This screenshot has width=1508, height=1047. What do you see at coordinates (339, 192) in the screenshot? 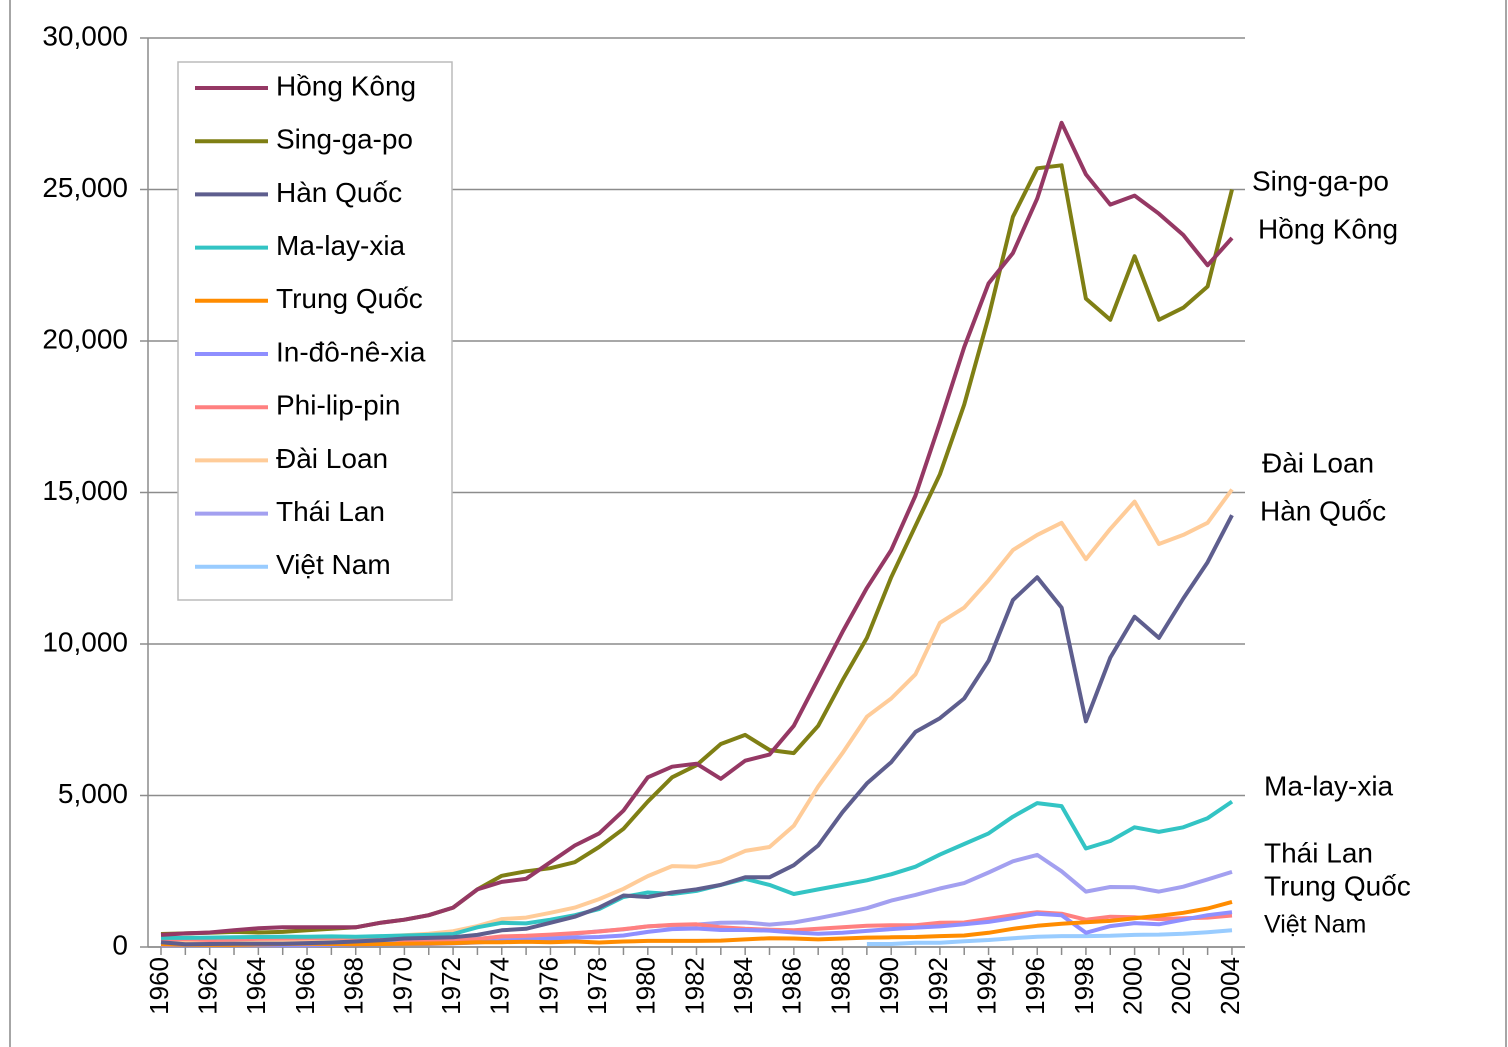
I see `legend-label: Hàn Quốc` at bounding box center [339, 192].